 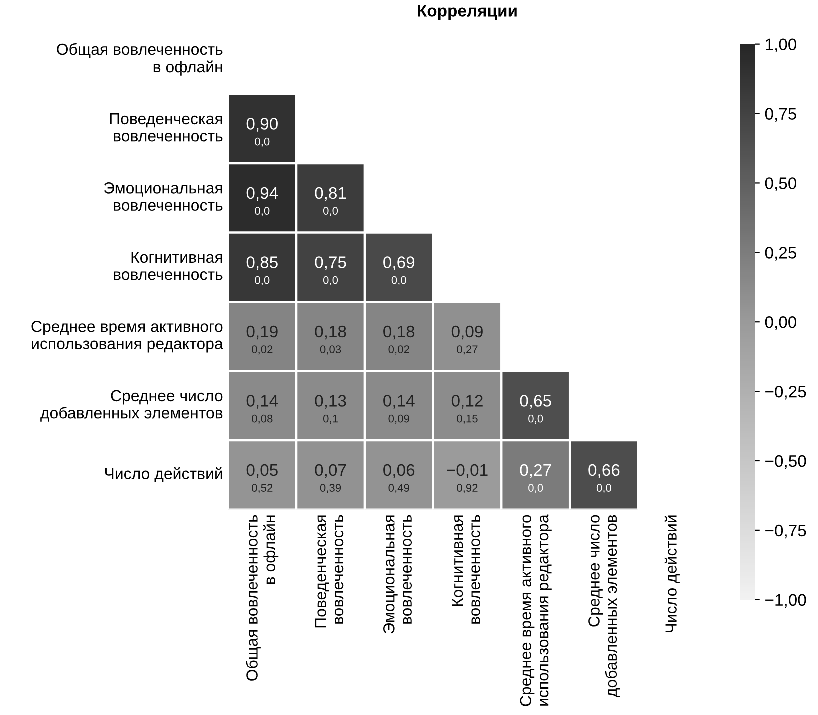 I want to click on x-tick-label: Среднее время активного использования редактора, so click(x=536, y=610).